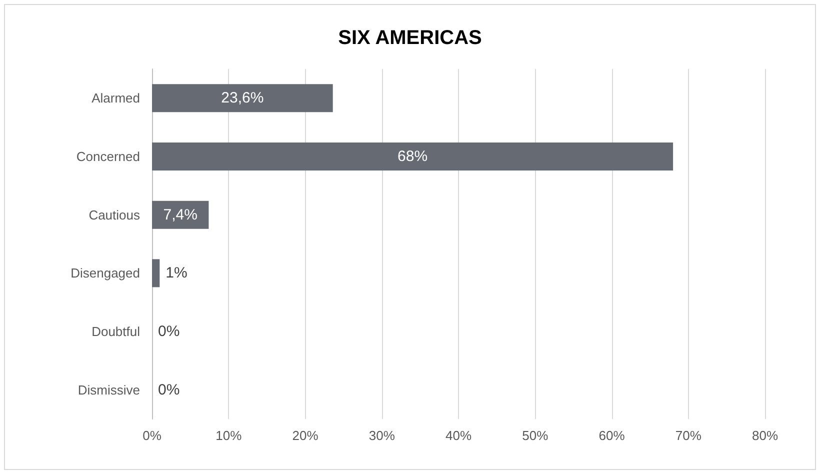 This screenshot has width=822, height=476. What do you see at coordinates (152, 435) in the screenshot?
I see `x-tick-label: 0%` at bounding box center [152, 435].